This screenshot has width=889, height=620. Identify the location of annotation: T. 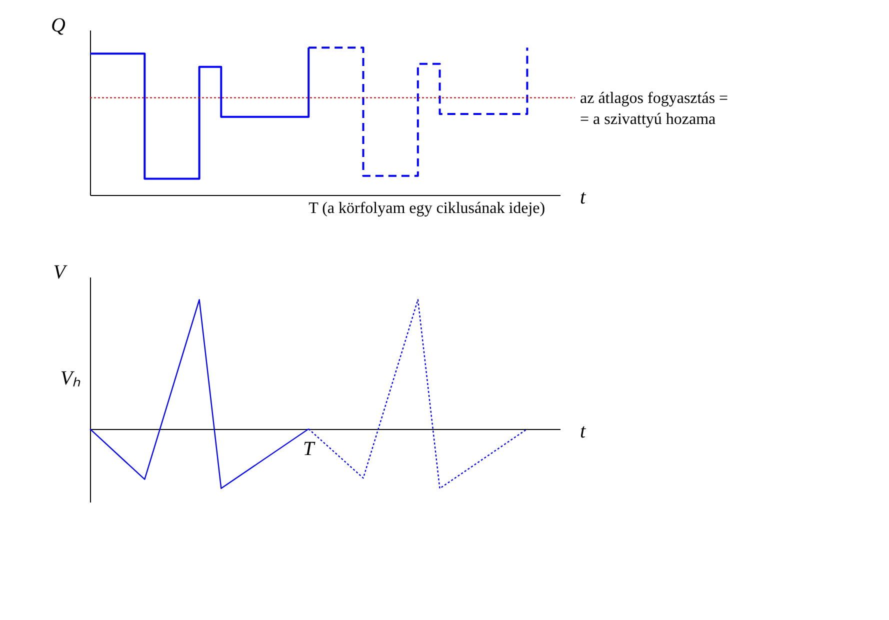
(309, 449).